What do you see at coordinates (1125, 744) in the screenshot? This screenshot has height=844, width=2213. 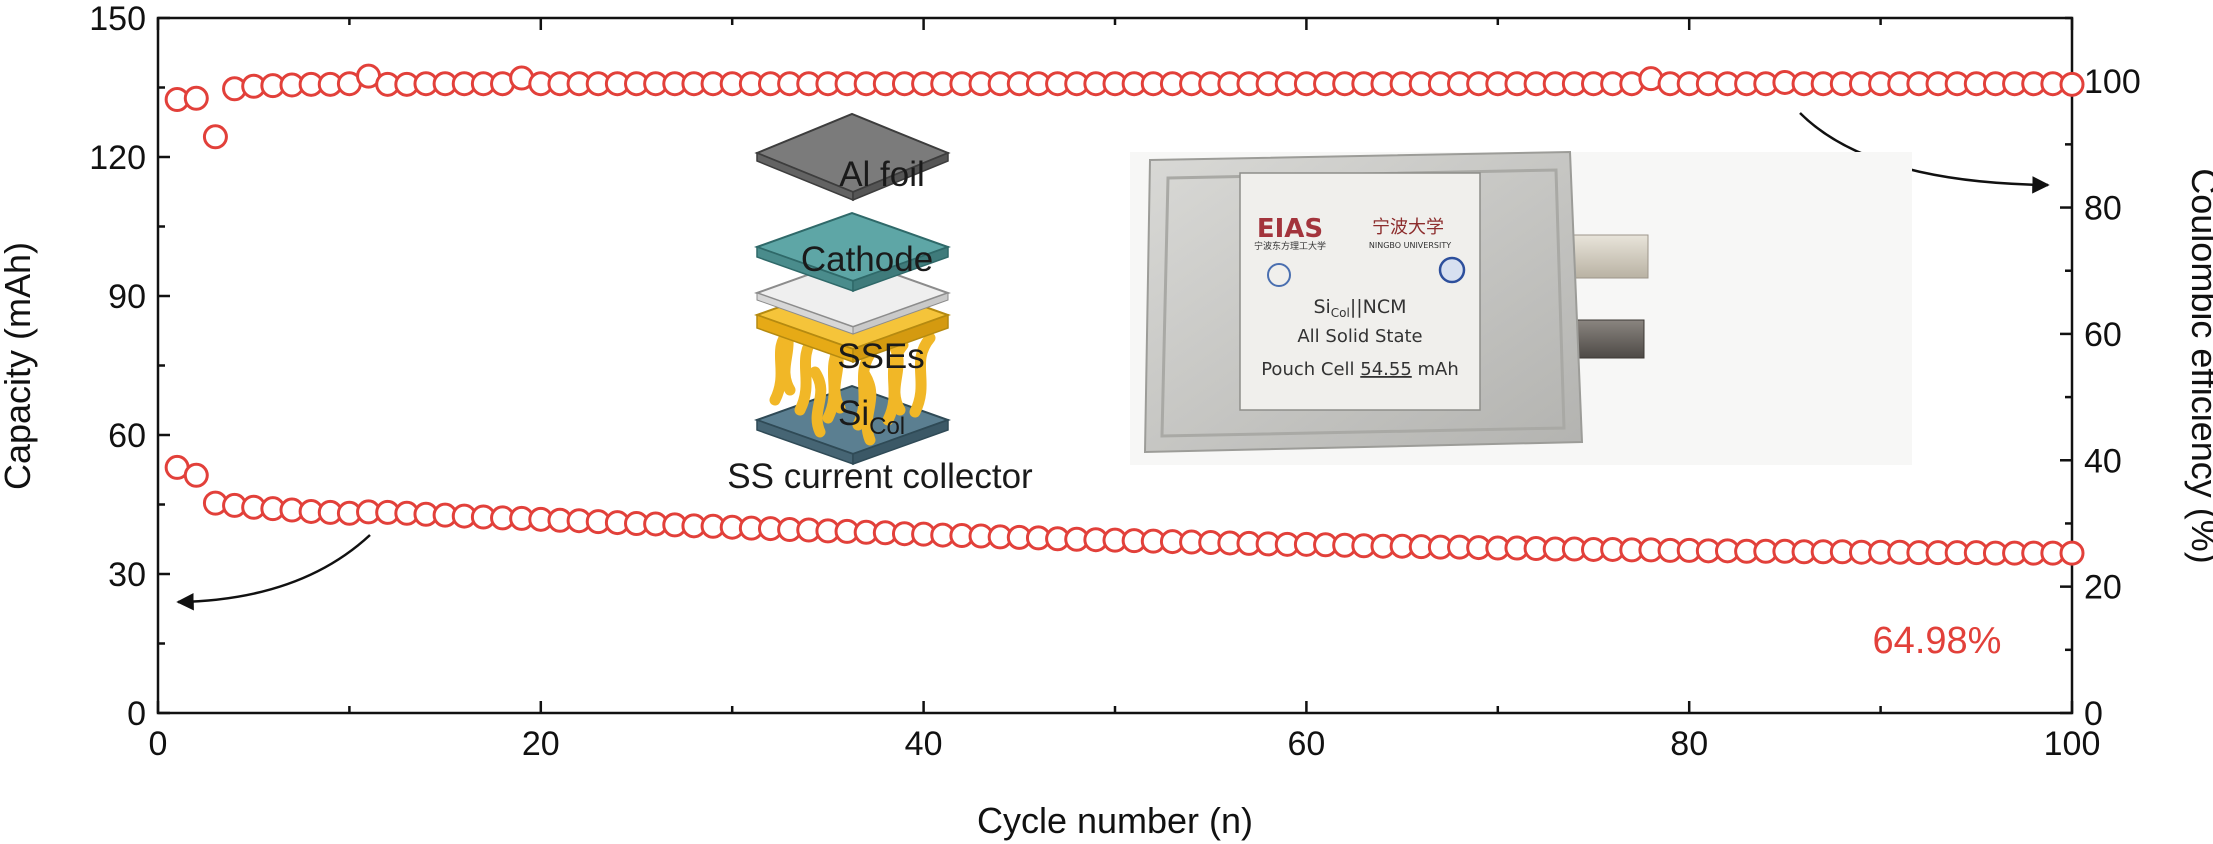 I see `x-tick-labels: 0 20 40 60 80 100` at bounding box center [1125, 744].